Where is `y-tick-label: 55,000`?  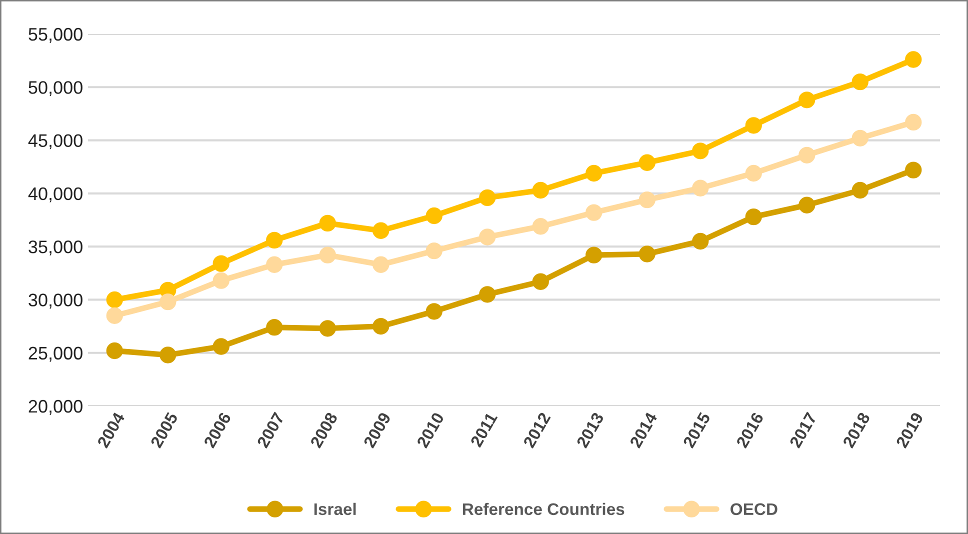 y-tick-label: 55,000 is located at coordinates (55, 35).